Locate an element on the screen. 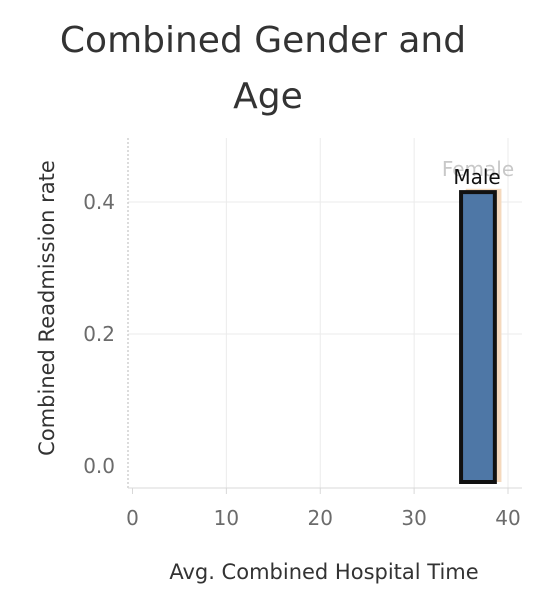 The image size is (536, 608). bars is located at coordinates (480, 336).